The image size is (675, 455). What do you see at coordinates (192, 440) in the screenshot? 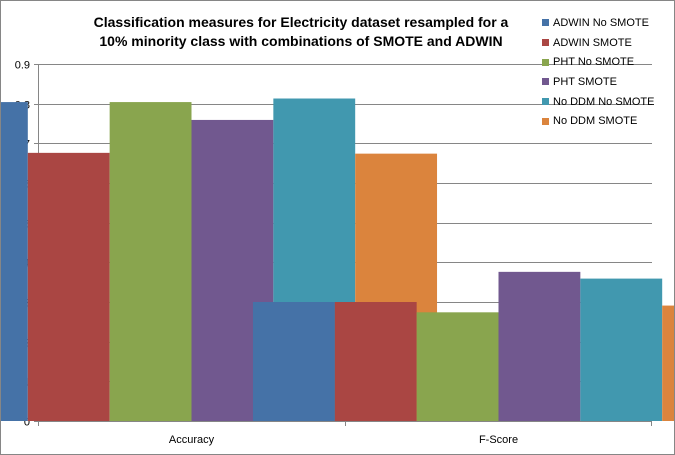
I see `x-tick-label: Accuracy` at bounding box center [192, 440].